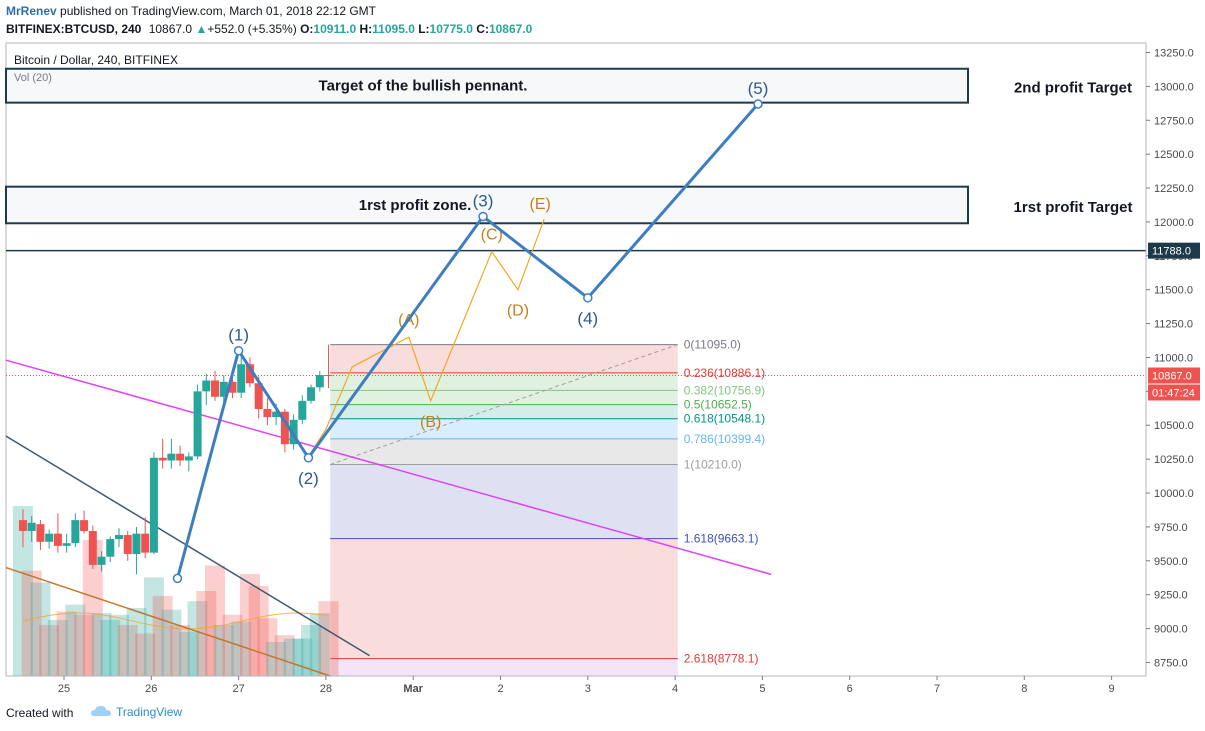 This screenshot has height=731, width=1205. What do you see at coordinates (510, 29) in the screenshot?
I see `close-value: 10867.0` at bounding box center [510, 29].